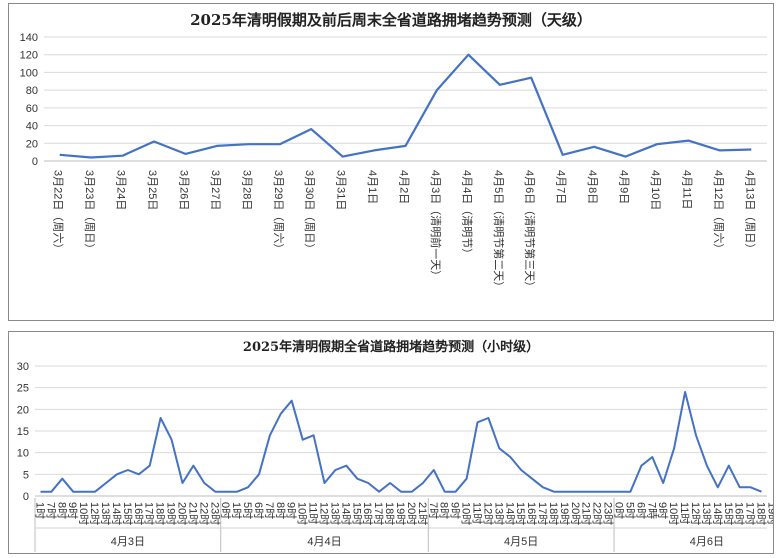 This screenshot has width=782, height=558. I want to click on daily-chart-title: 2025年清明假期及前后周末全省道路拥堵趋势预测（天级）, so click(391, 20).